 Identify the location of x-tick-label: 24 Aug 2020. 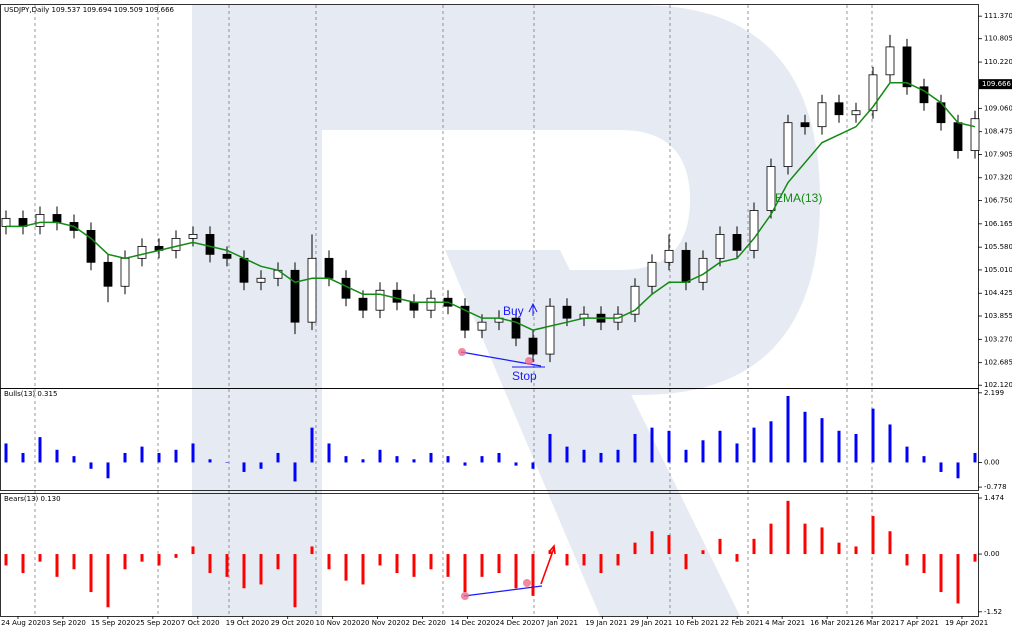
(23, 623).